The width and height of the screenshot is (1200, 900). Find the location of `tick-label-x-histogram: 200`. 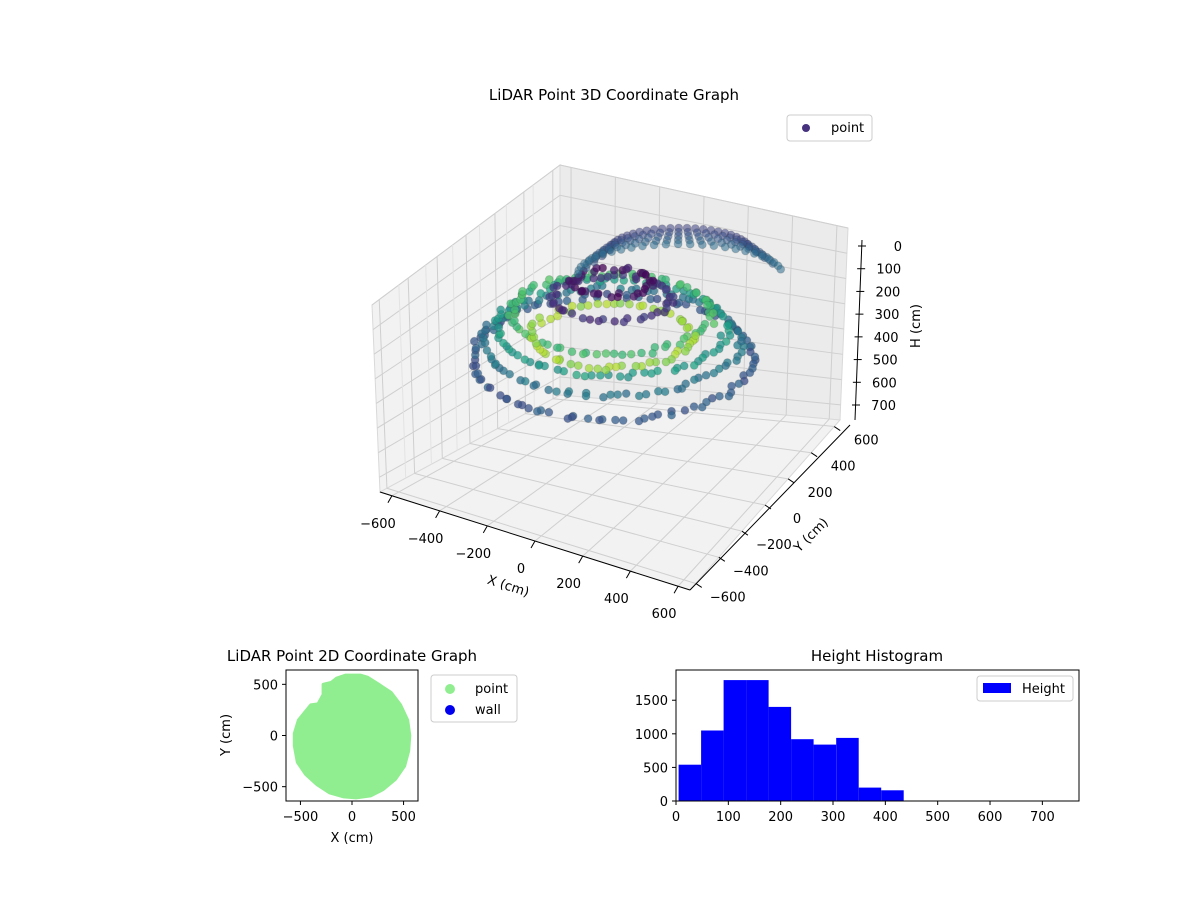

tick-label-x-histogram: 200 is located at coordinates (780, 817).